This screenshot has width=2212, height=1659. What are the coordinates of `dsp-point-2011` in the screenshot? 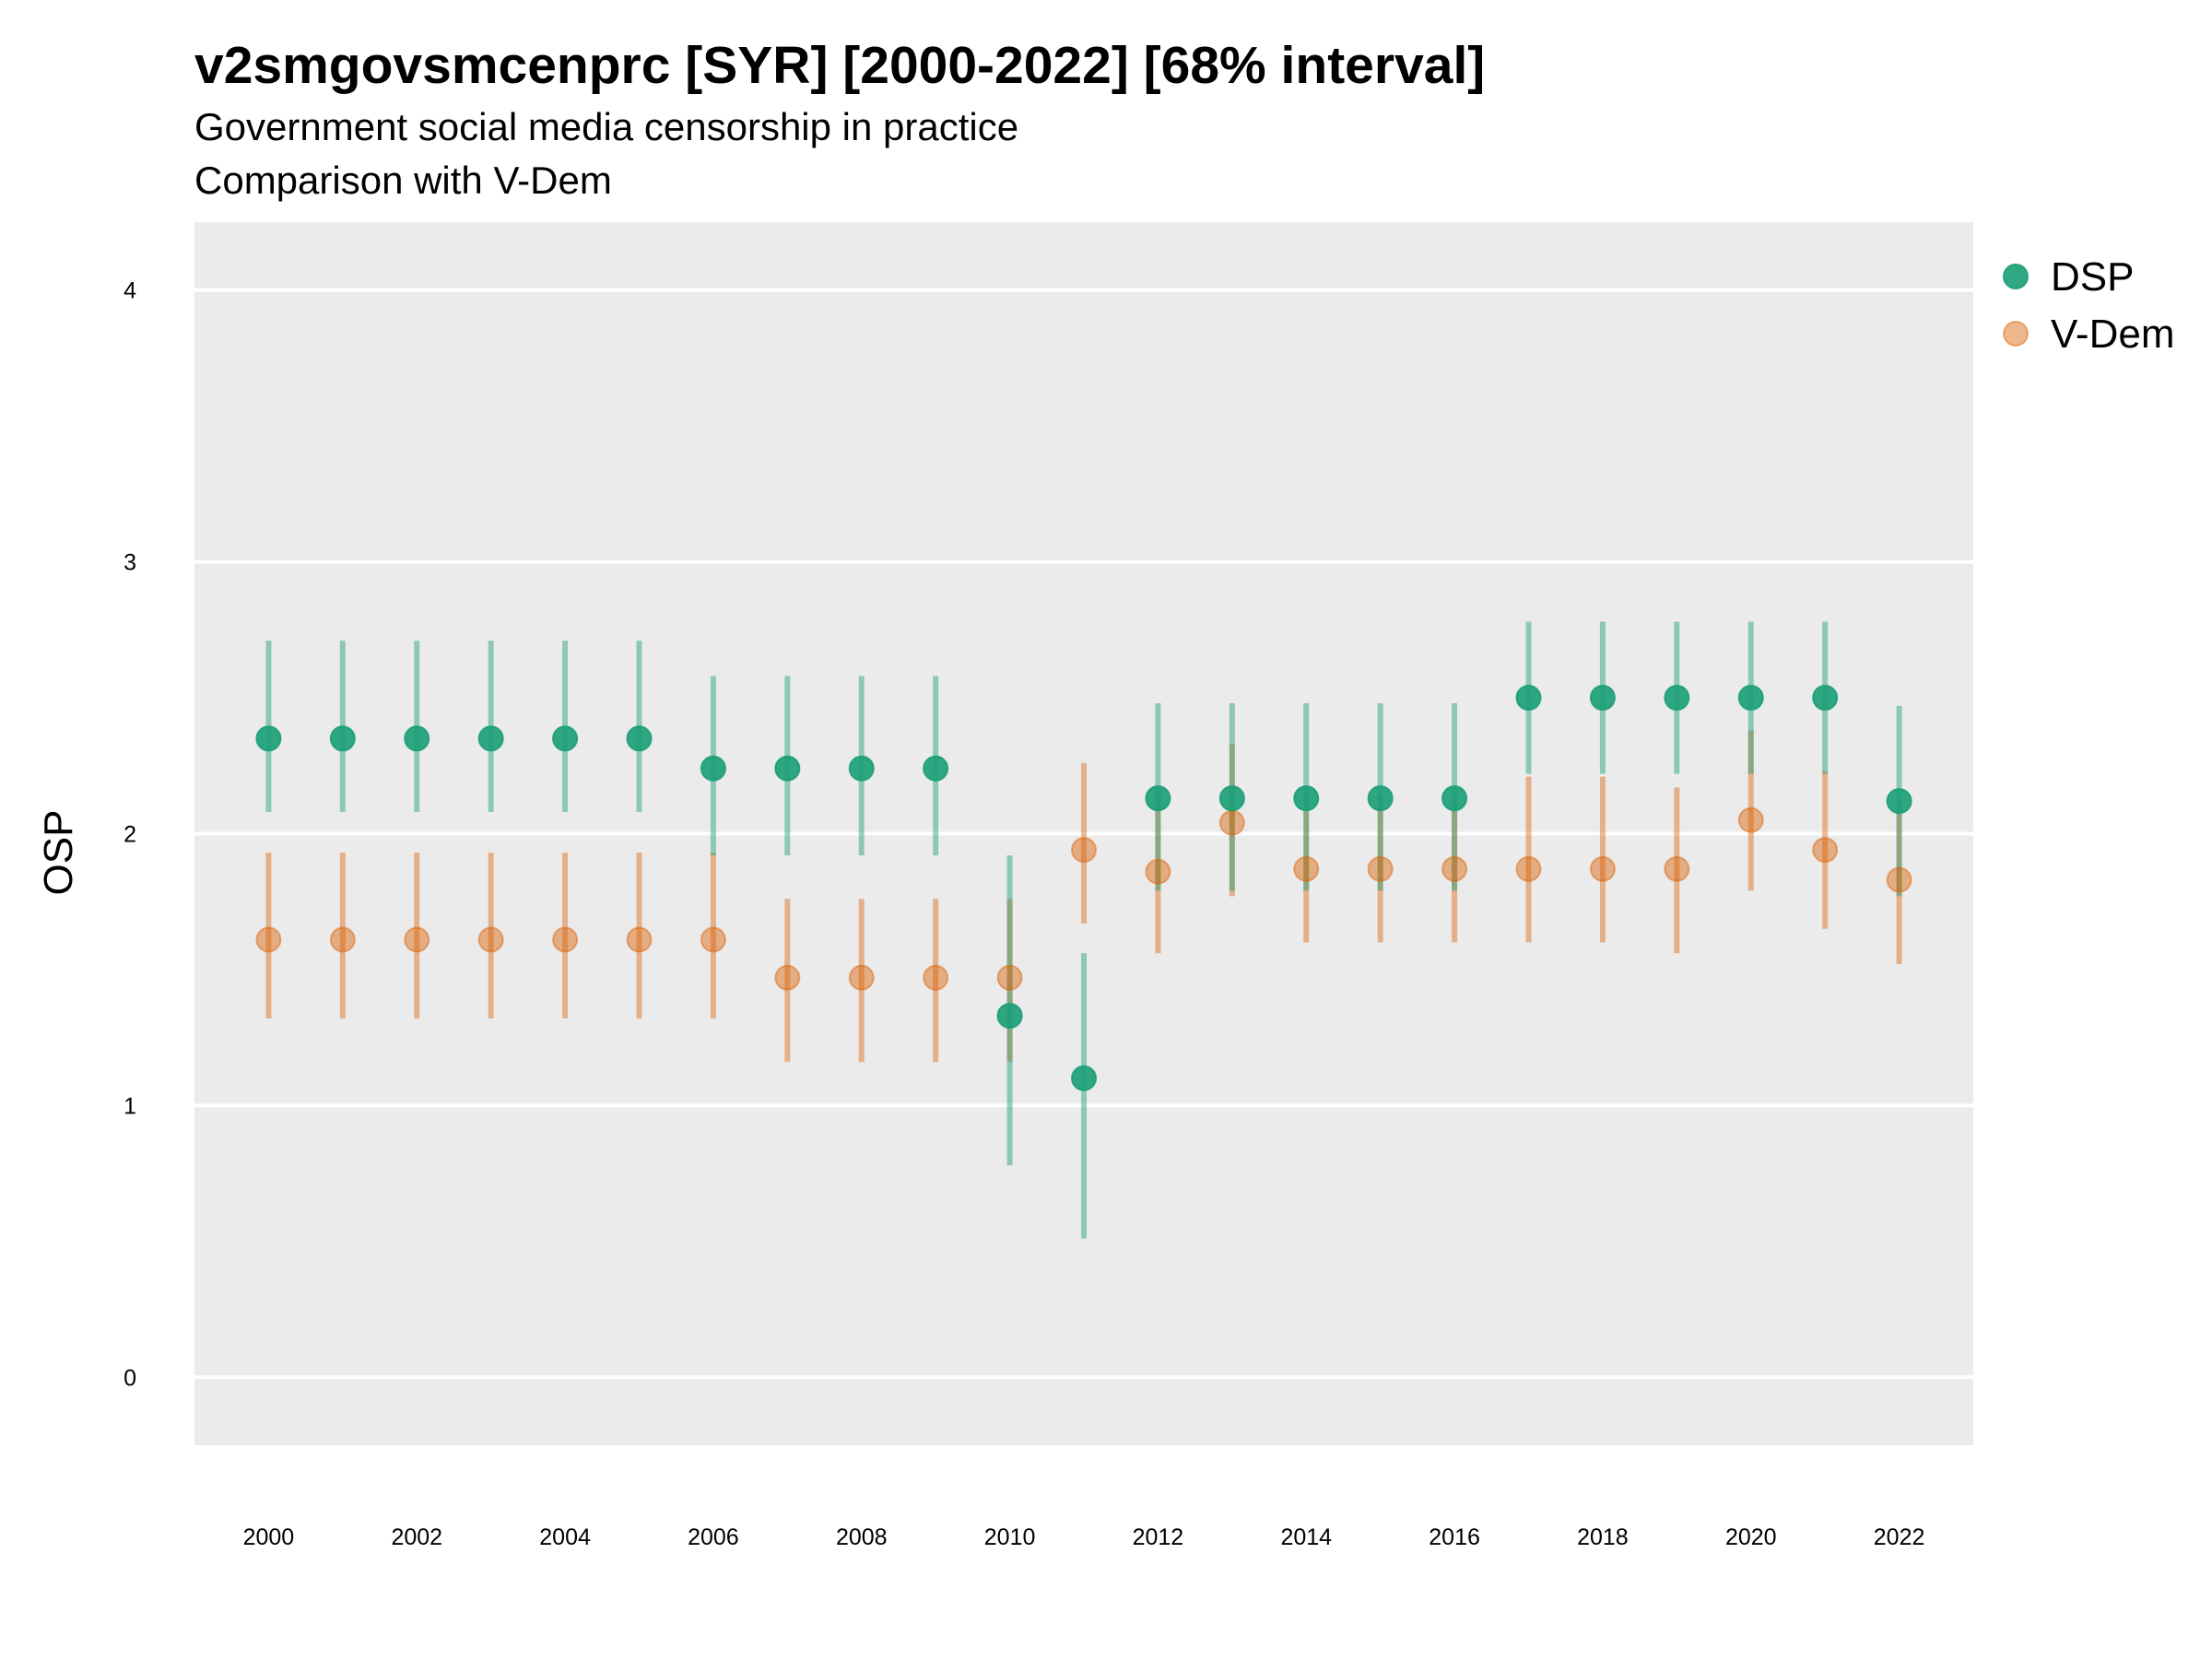 It's located at (1084, 1078).